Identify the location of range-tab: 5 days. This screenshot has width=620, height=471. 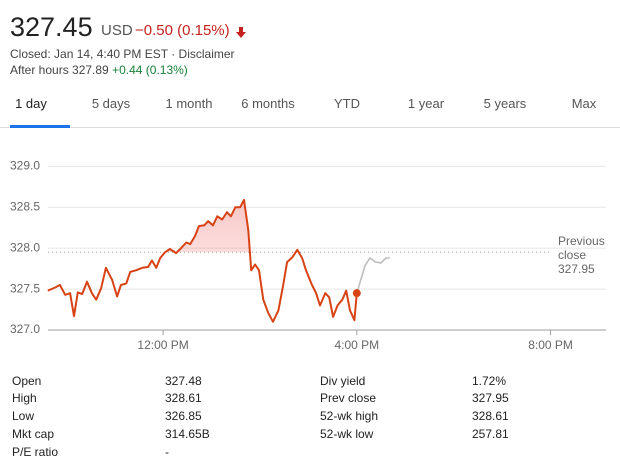
(111, 103).